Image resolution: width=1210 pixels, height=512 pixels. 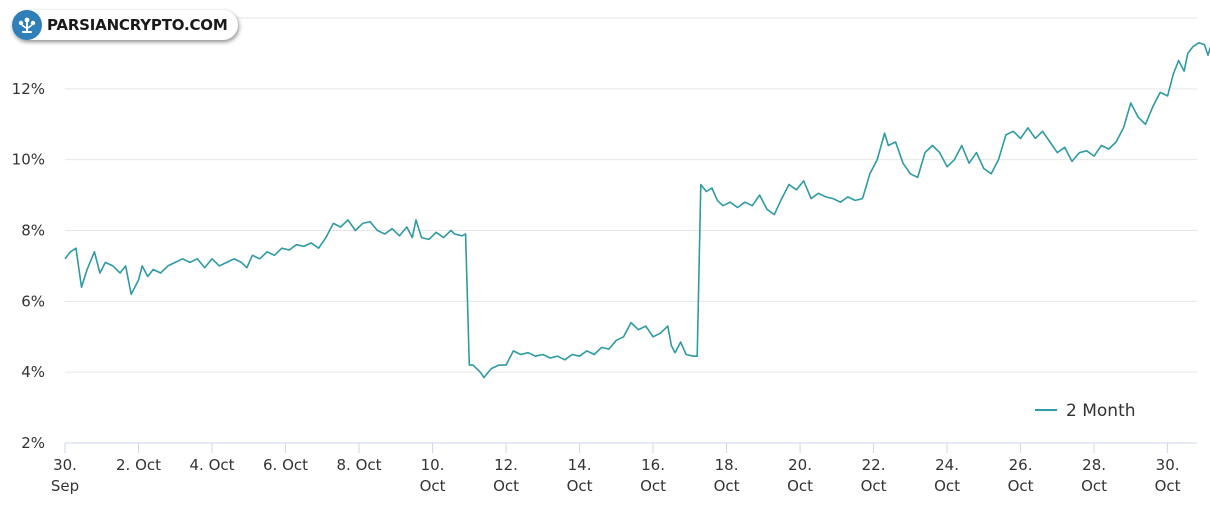 What do you see at coordinates (138, 465) in the screenshot?
I see `x-tick-label: 2. Oct` at bounding box center [138, 465].